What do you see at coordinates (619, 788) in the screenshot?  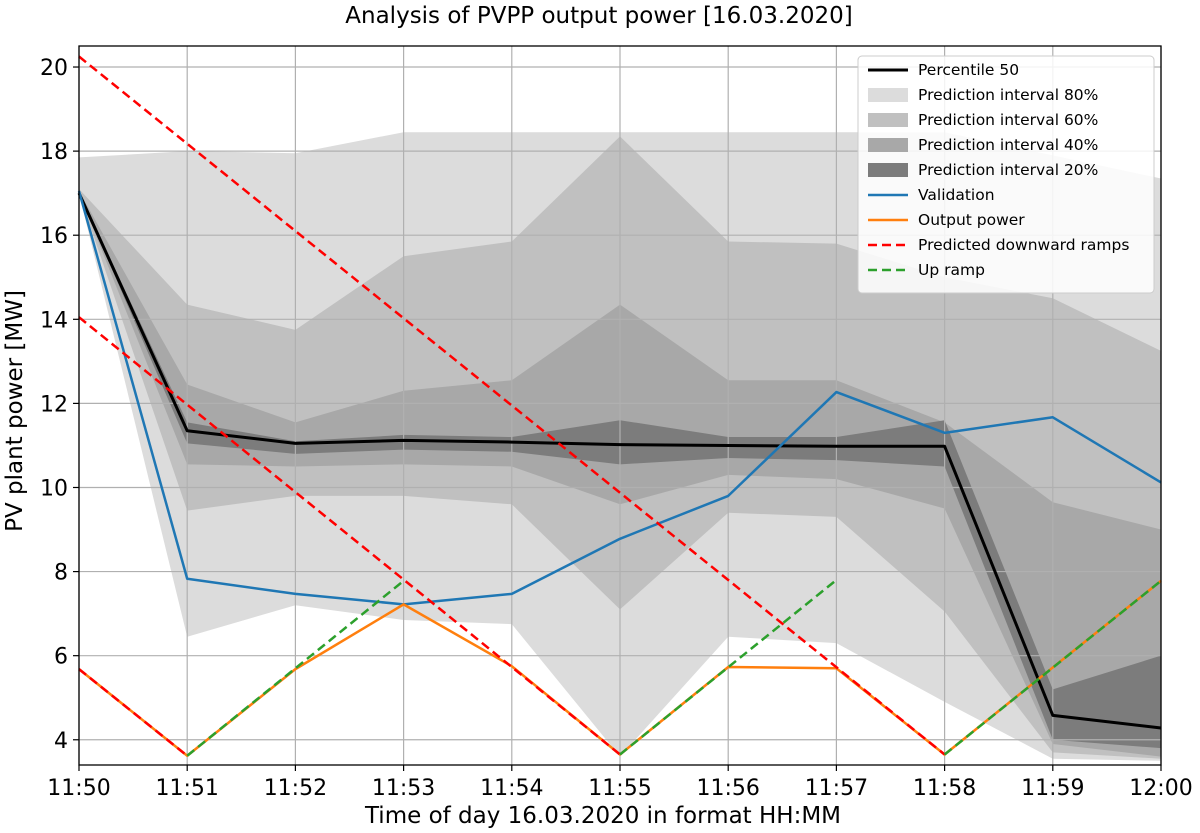 I see `x-tick-label: 11:55` at bounding box center [619, 788].